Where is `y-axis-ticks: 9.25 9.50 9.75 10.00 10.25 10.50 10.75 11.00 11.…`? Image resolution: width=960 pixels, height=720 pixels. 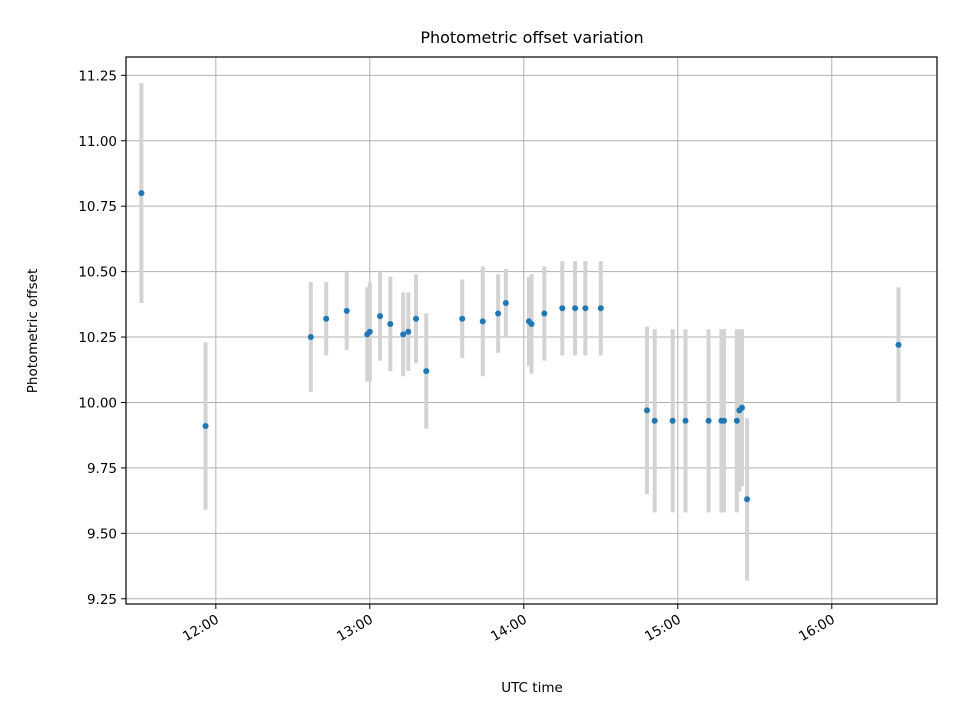 y-axis-ticks: 9.25 9.50 9.75 10.00 10.25 10.50 10.75 11.00 11.… is located at coordinates (102, 338).